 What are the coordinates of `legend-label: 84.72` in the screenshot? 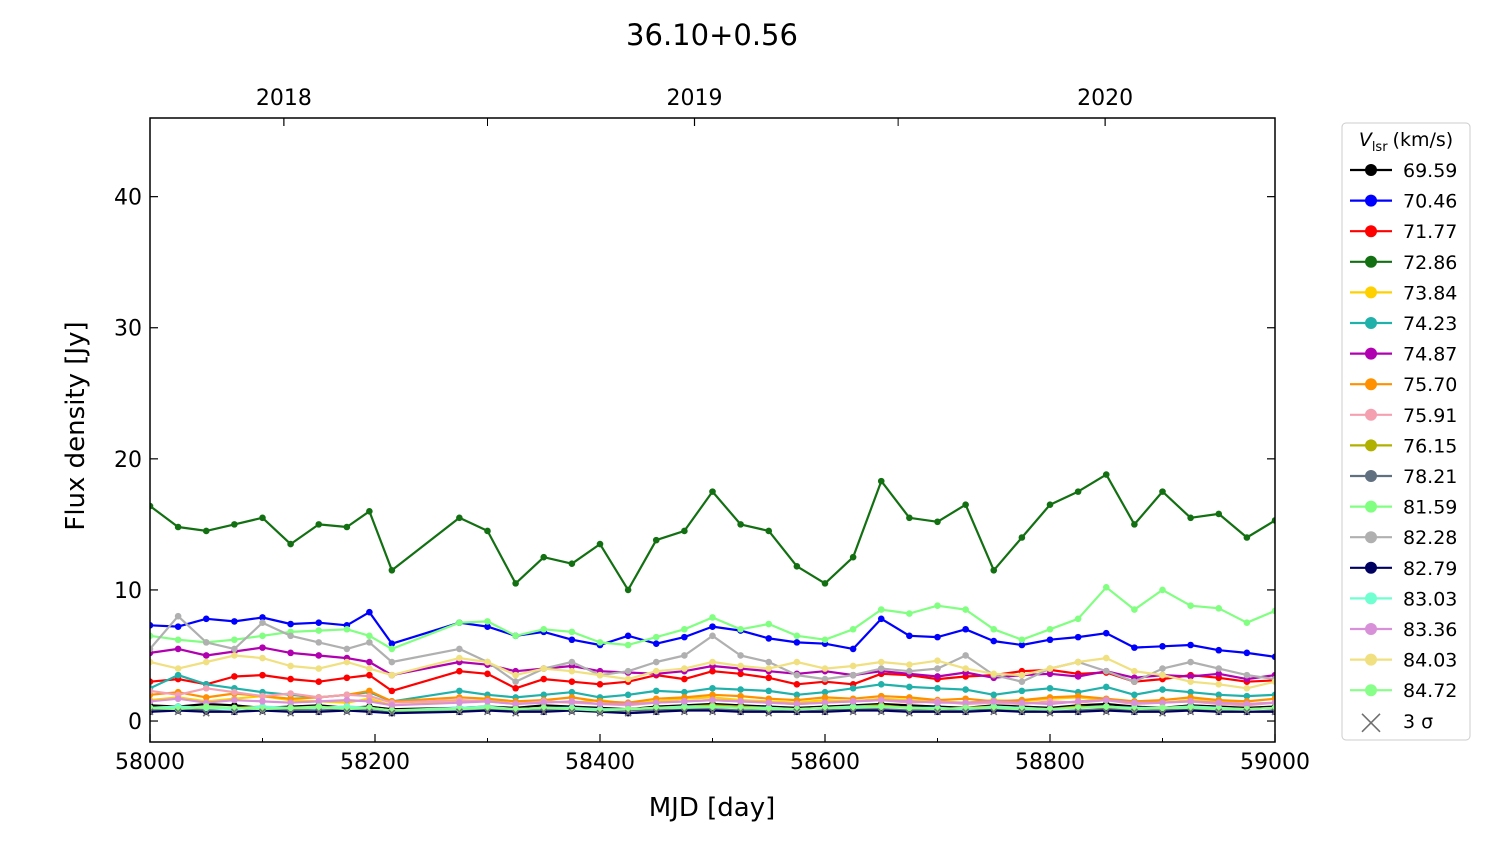 It's located at (1430, 691).